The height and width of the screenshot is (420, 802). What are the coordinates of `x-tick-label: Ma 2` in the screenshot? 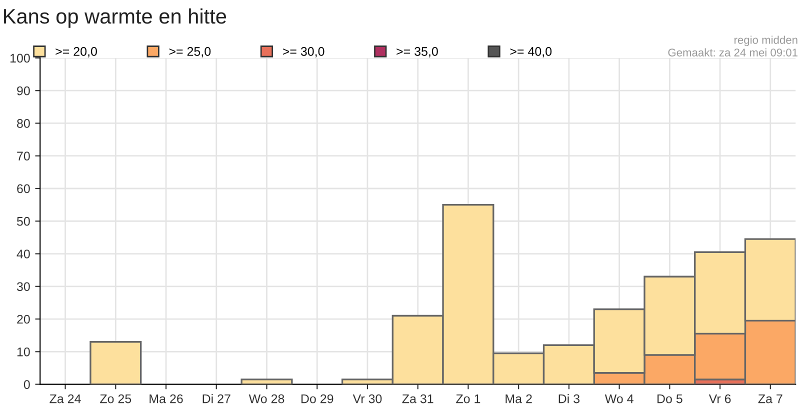 It's located at (519, 399).